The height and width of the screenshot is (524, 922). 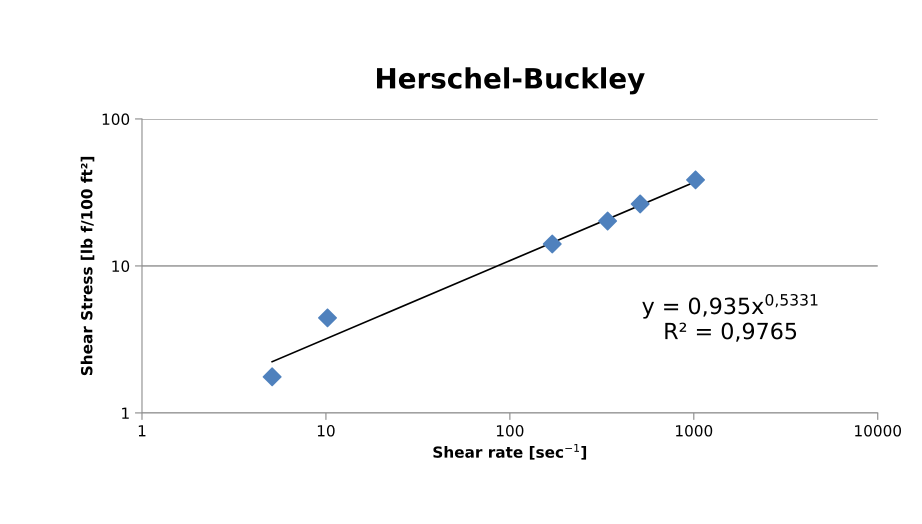 I want to click on y-tick-label: 10, so click(x=121, y=266).